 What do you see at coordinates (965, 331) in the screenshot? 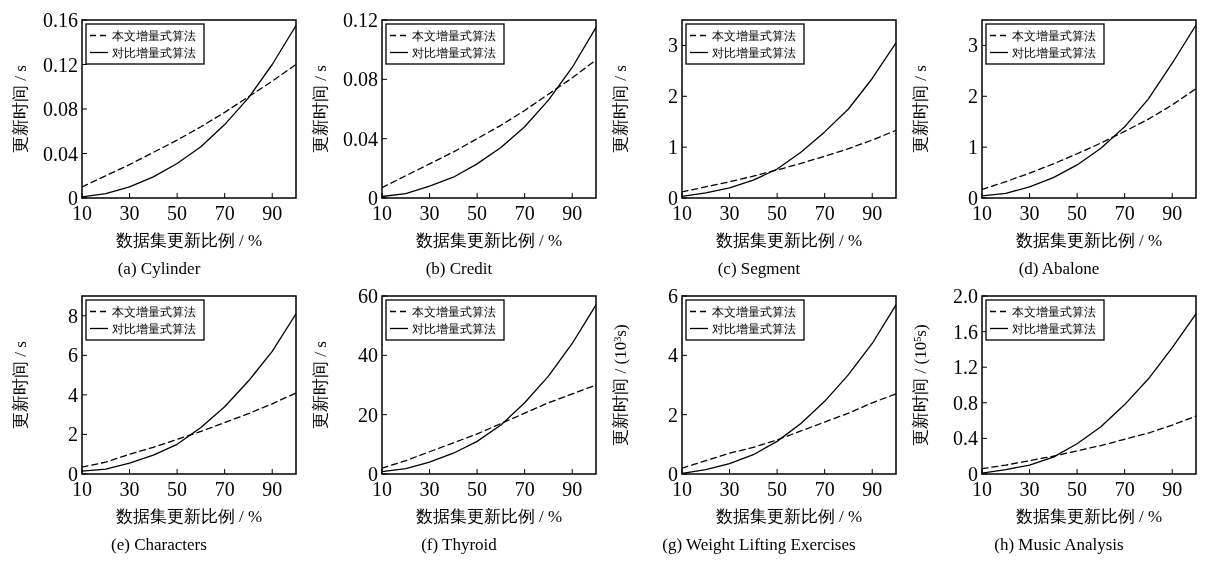
I see `y-tick-label: 1.6` at bounding box center [965, 331].